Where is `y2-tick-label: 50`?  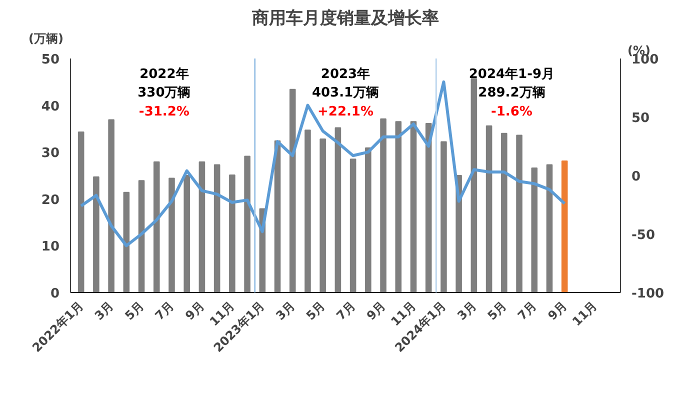 y2-tick-label: 50 is located at coordinates (641, 118).